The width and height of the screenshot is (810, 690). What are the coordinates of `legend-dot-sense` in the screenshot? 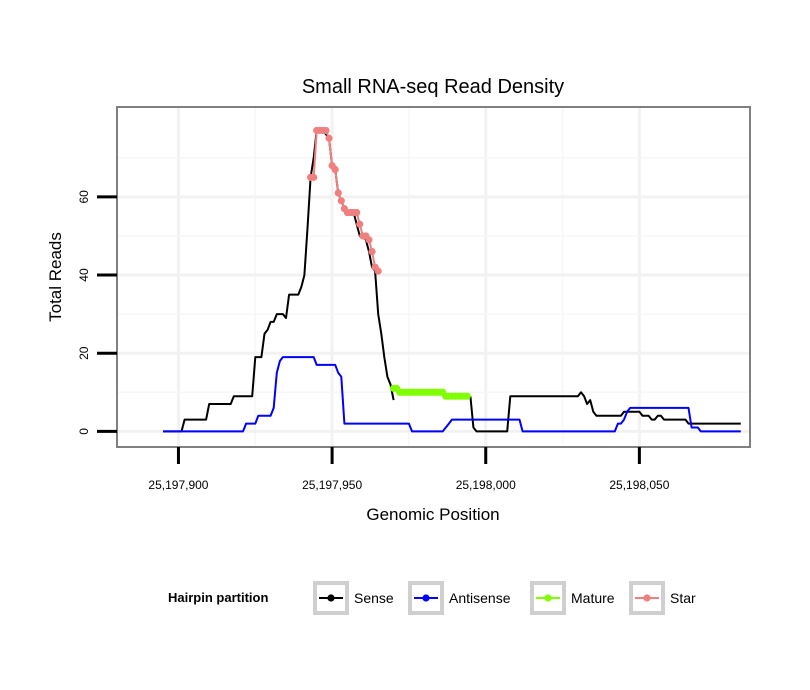 It's located at (331, 598).